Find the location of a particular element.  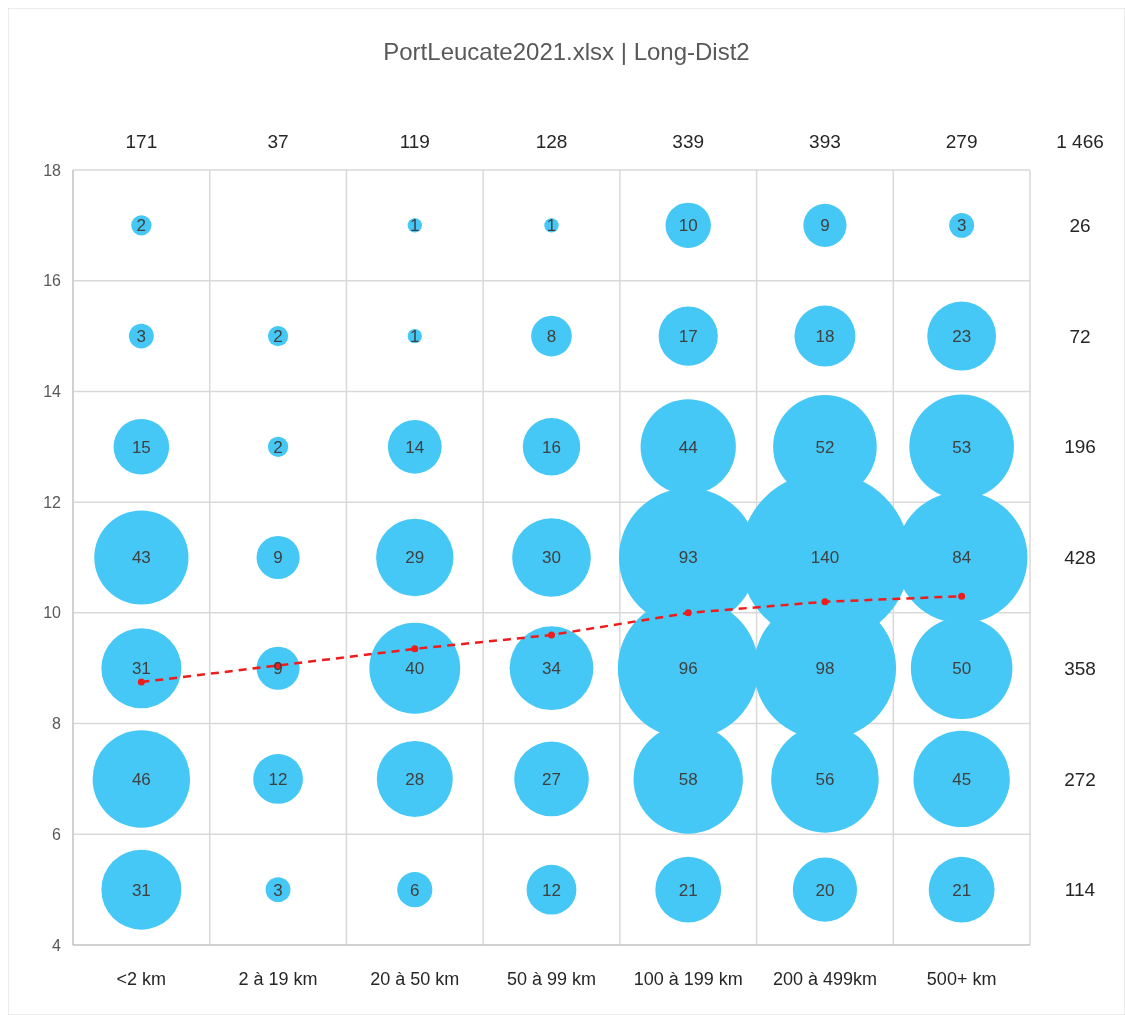

chart-title: PortLeucate2021.xlsx | Long-Dist2 is located at coordinates (566, 51).